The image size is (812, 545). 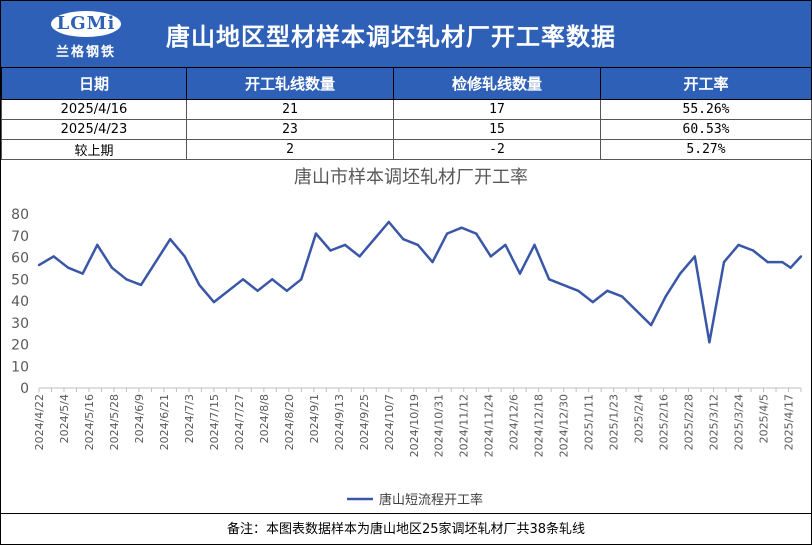 I want to click on logo-text: LGMi, so click(x=86, y=23).